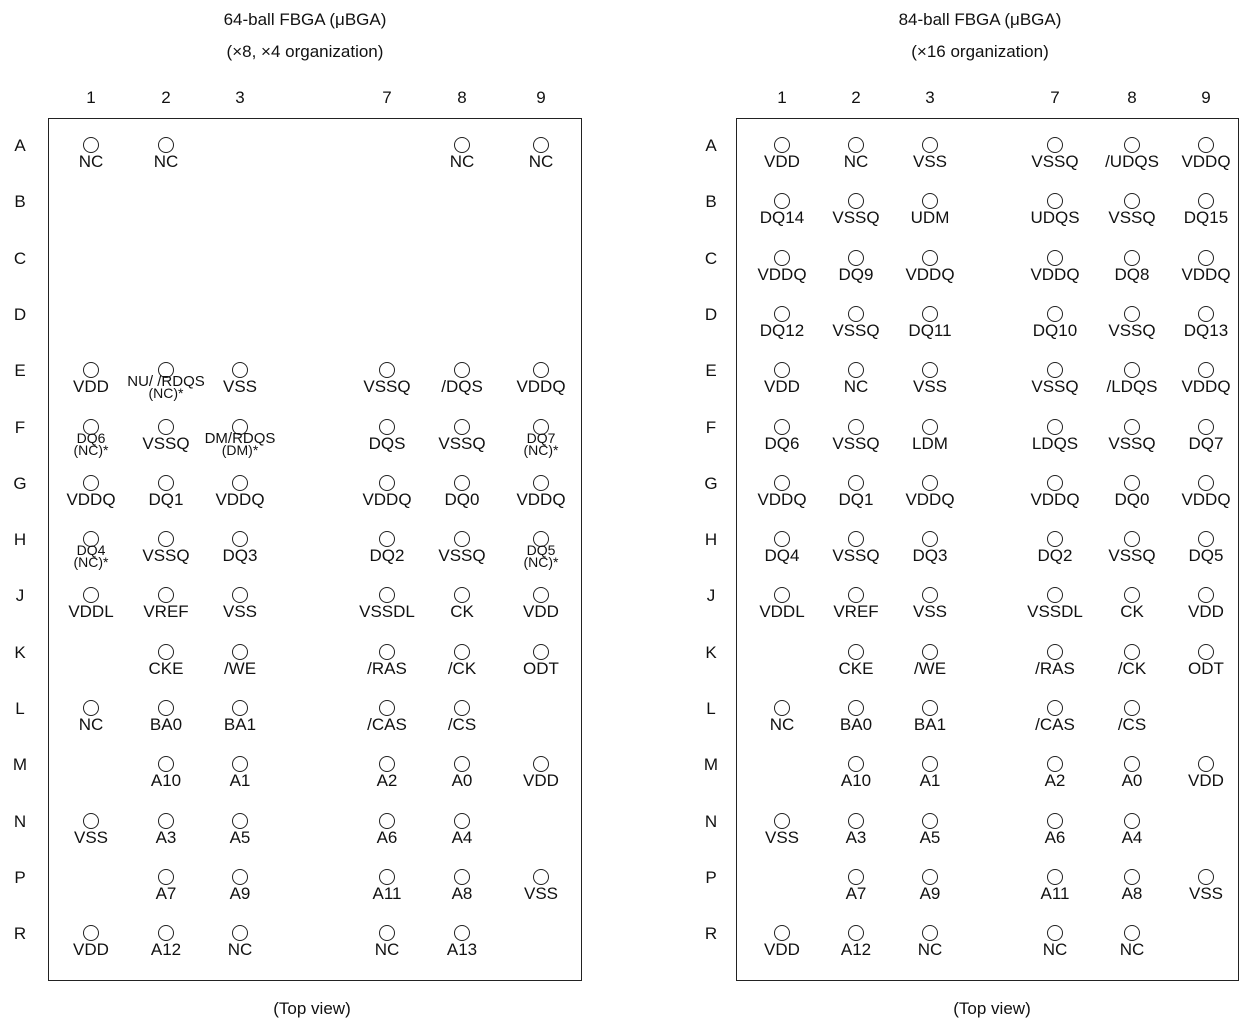 The image size is (1239, 1019). I want to click on pkg64-row-header-M: M, so click(20, 765).